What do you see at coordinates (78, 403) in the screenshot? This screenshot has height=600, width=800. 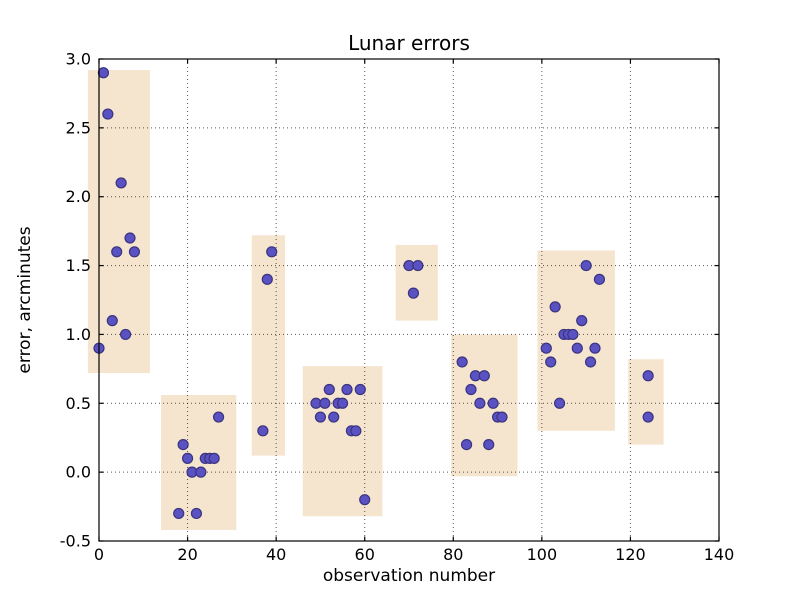 I see `y-tick-label: 0.5` at bounding box center [78, 403].